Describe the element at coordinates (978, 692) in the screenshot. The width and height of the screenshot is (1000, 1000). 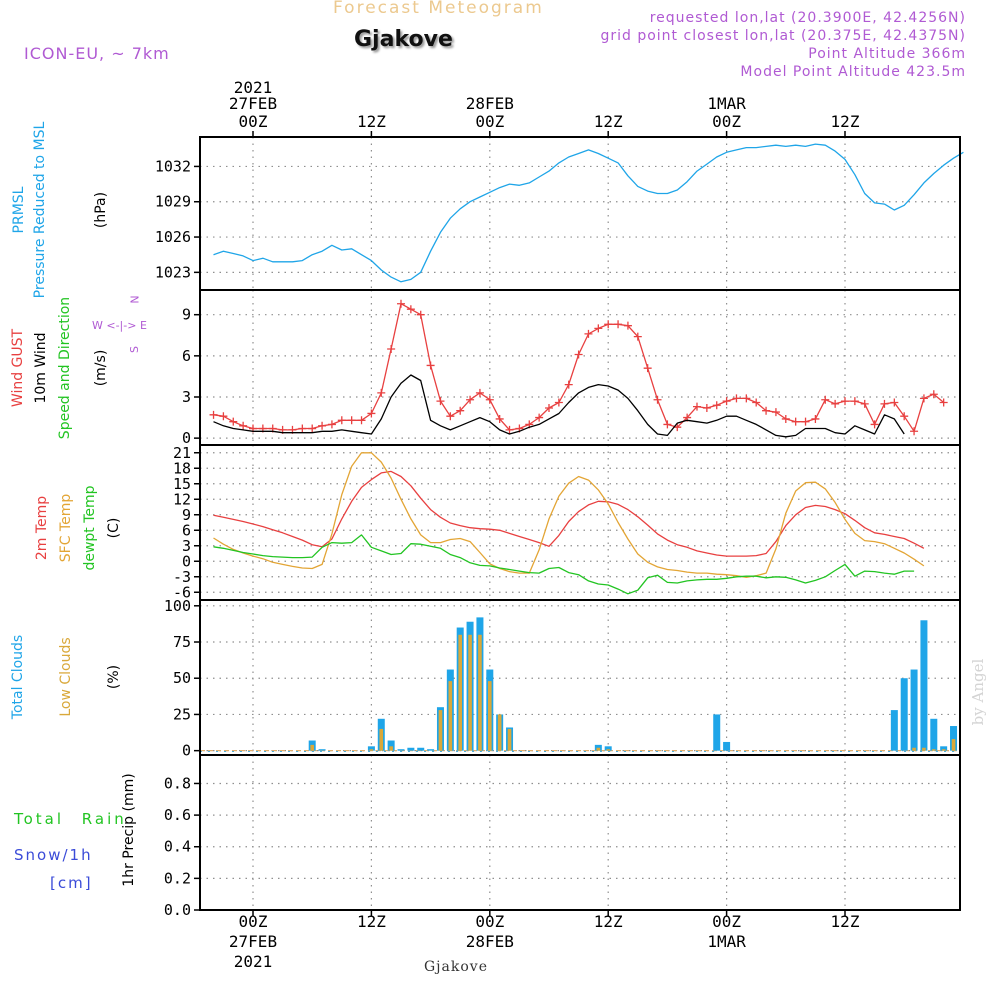
I see `watermark: by Angel` at that location.